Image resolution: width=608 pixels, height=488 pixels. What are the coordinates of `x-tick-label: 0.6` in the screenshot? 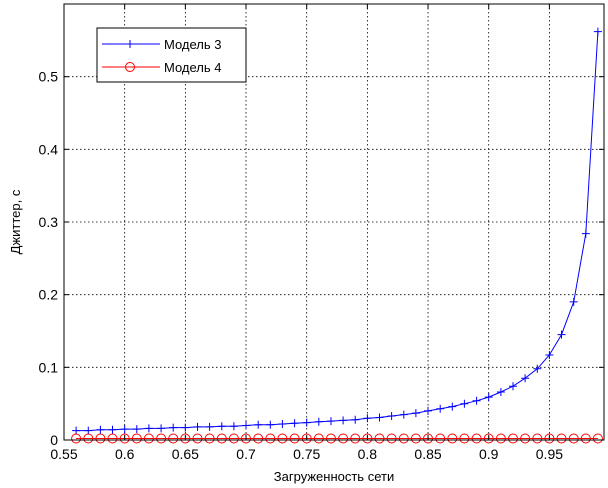 It's located at (125, 454).